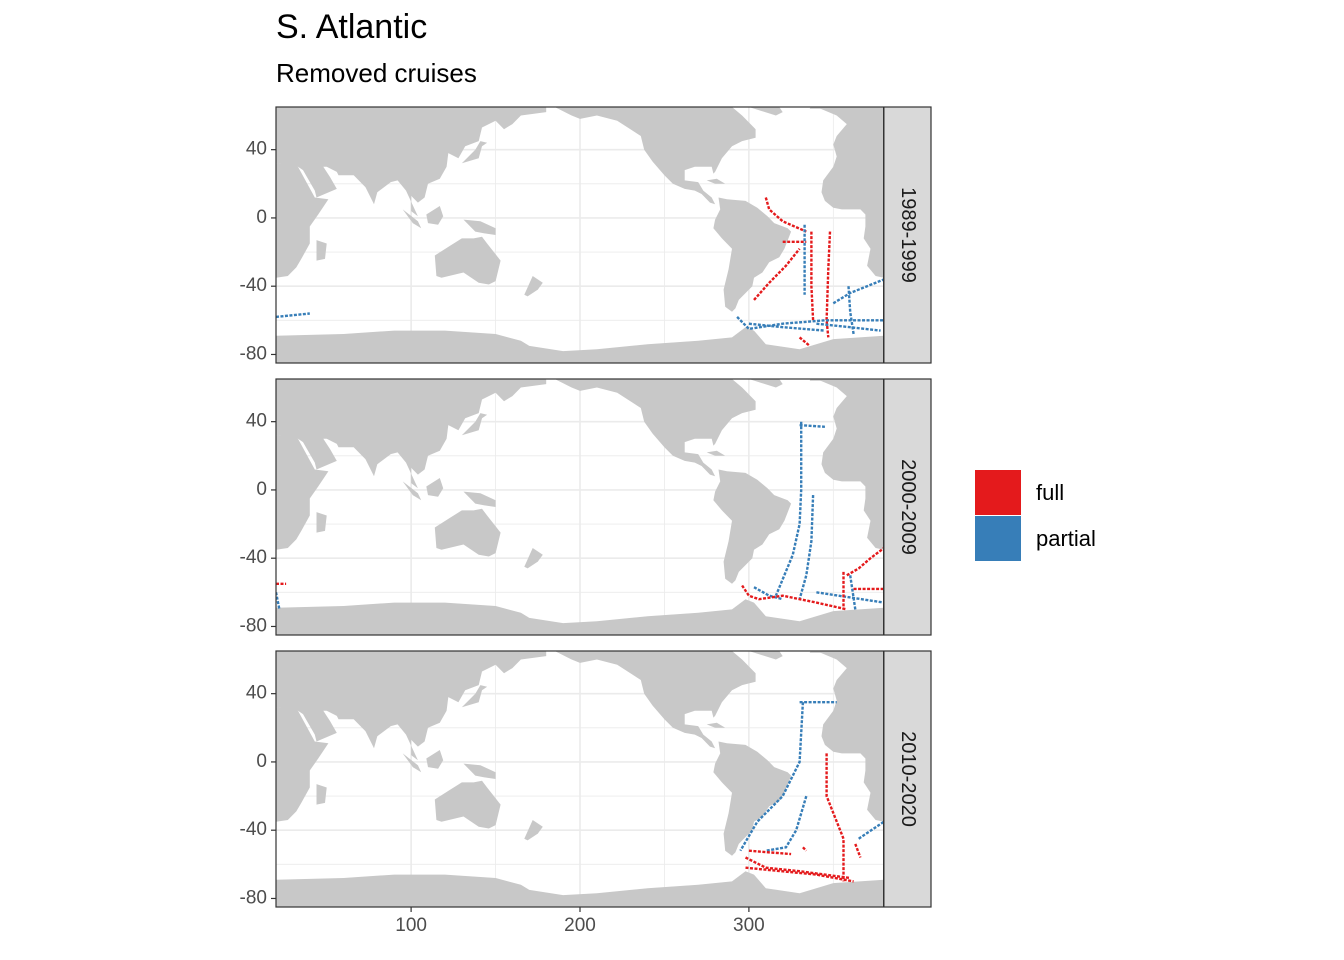  Describe the element at coordinates (580, 925) in the screenshot. I see `x-tick-label: 200` at that location.